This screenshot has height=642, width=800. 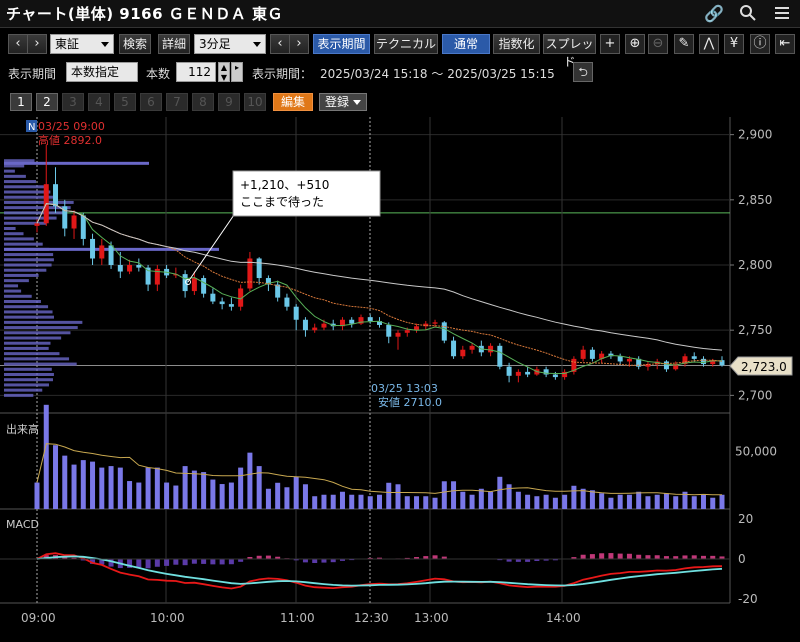 What do you see at coordinates (760, 44) in the screenshot?
I see `info-icon: ⓘ` at bounding box center [760, 44].